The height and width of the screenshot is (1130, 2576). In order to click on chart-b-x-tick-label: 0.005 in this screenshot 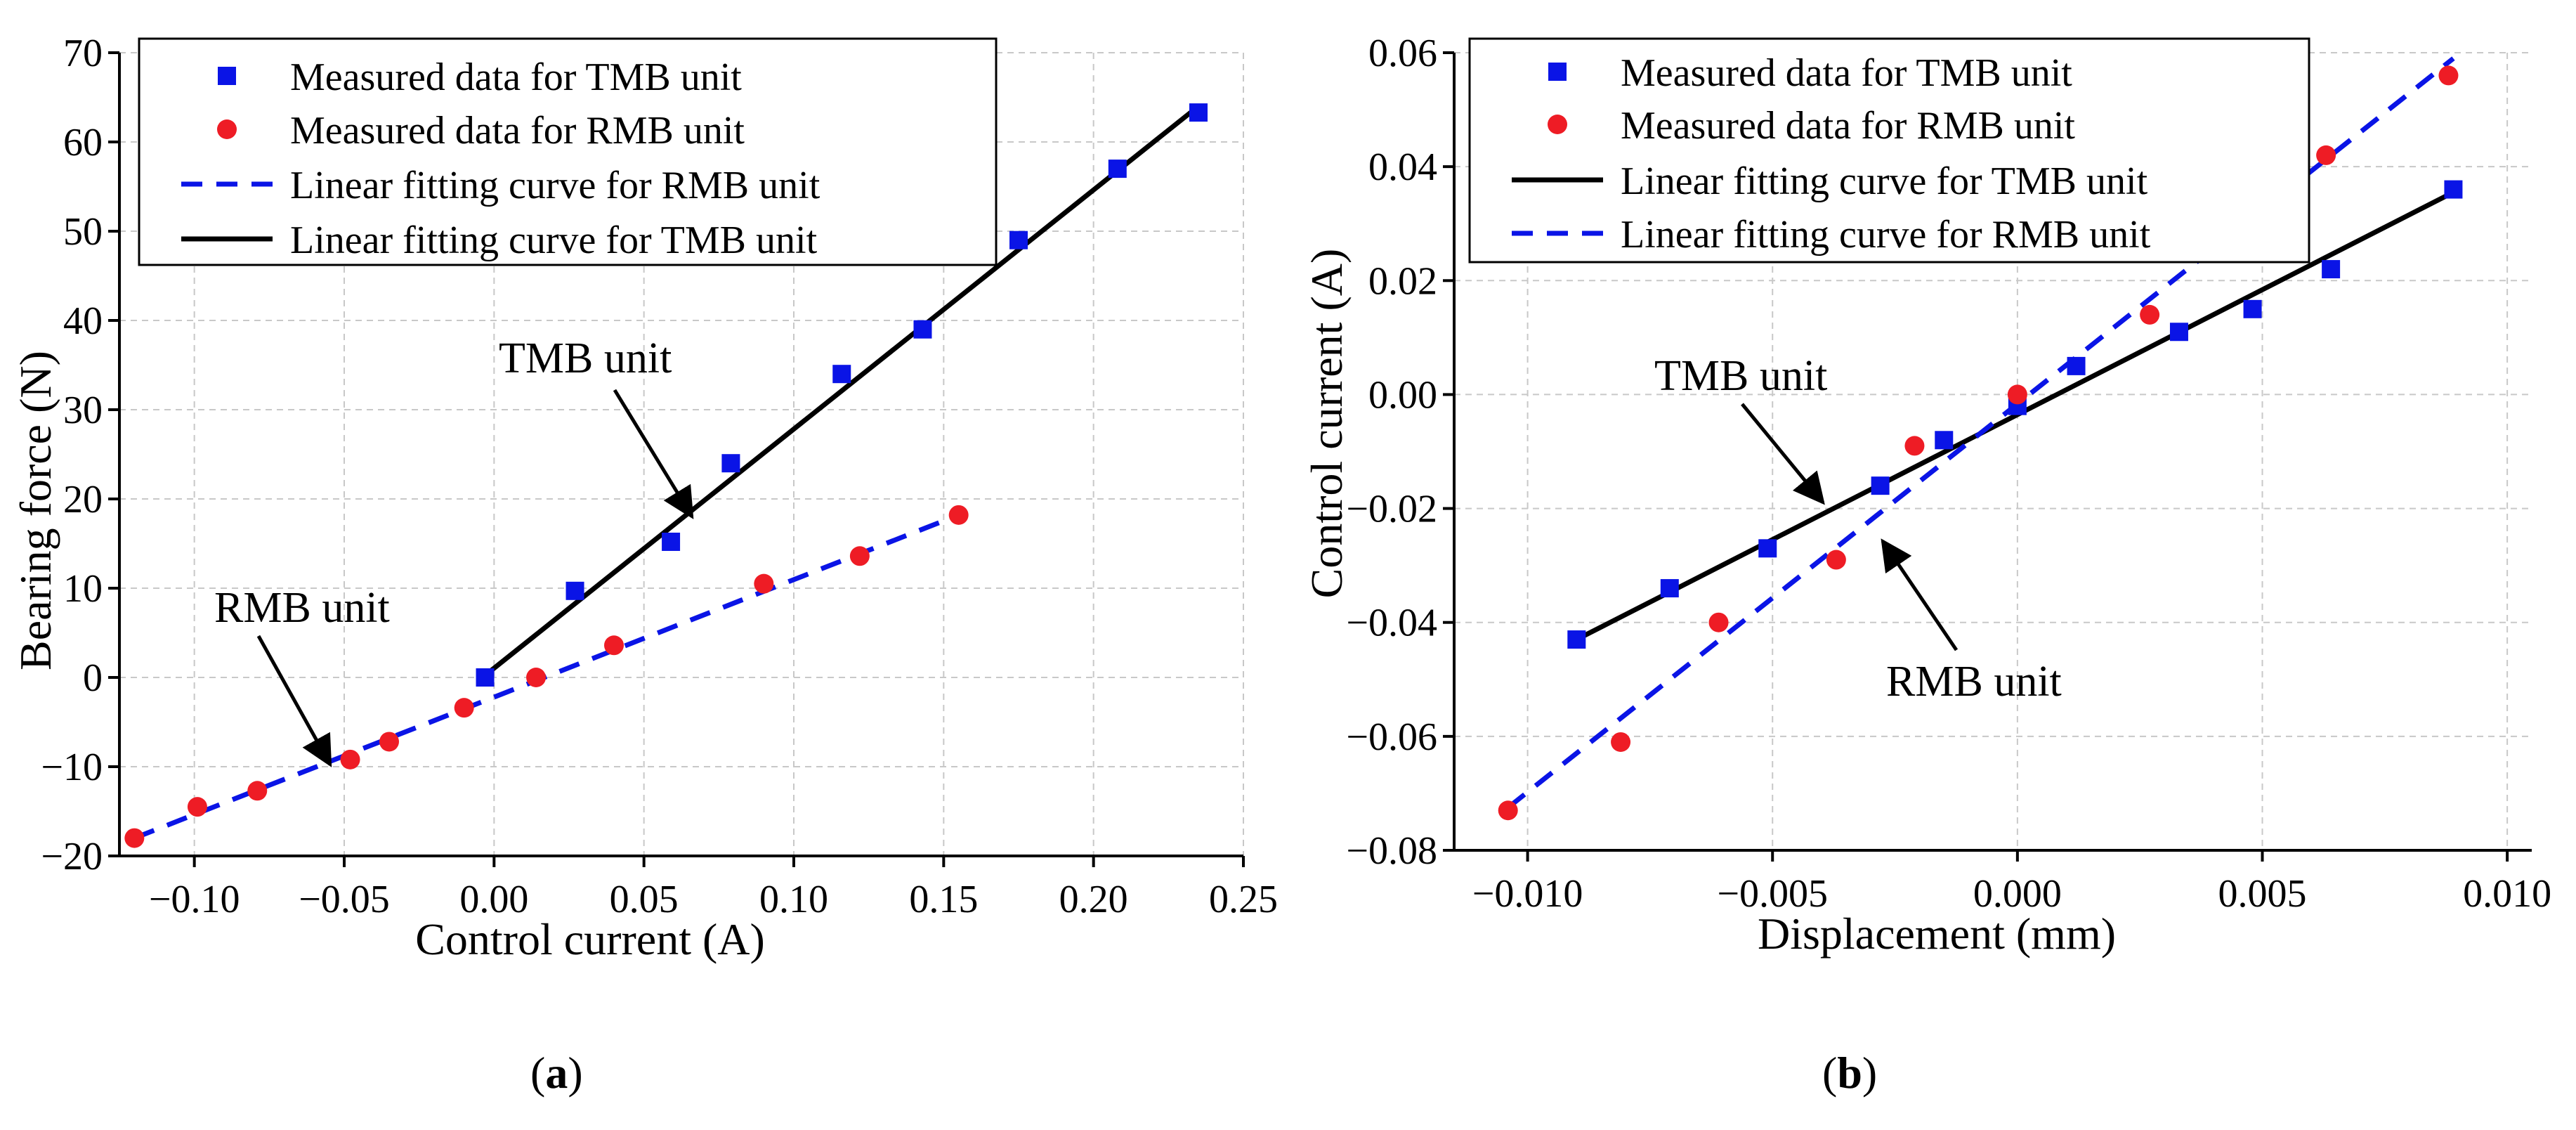, I will do `click(2263, 894)`.